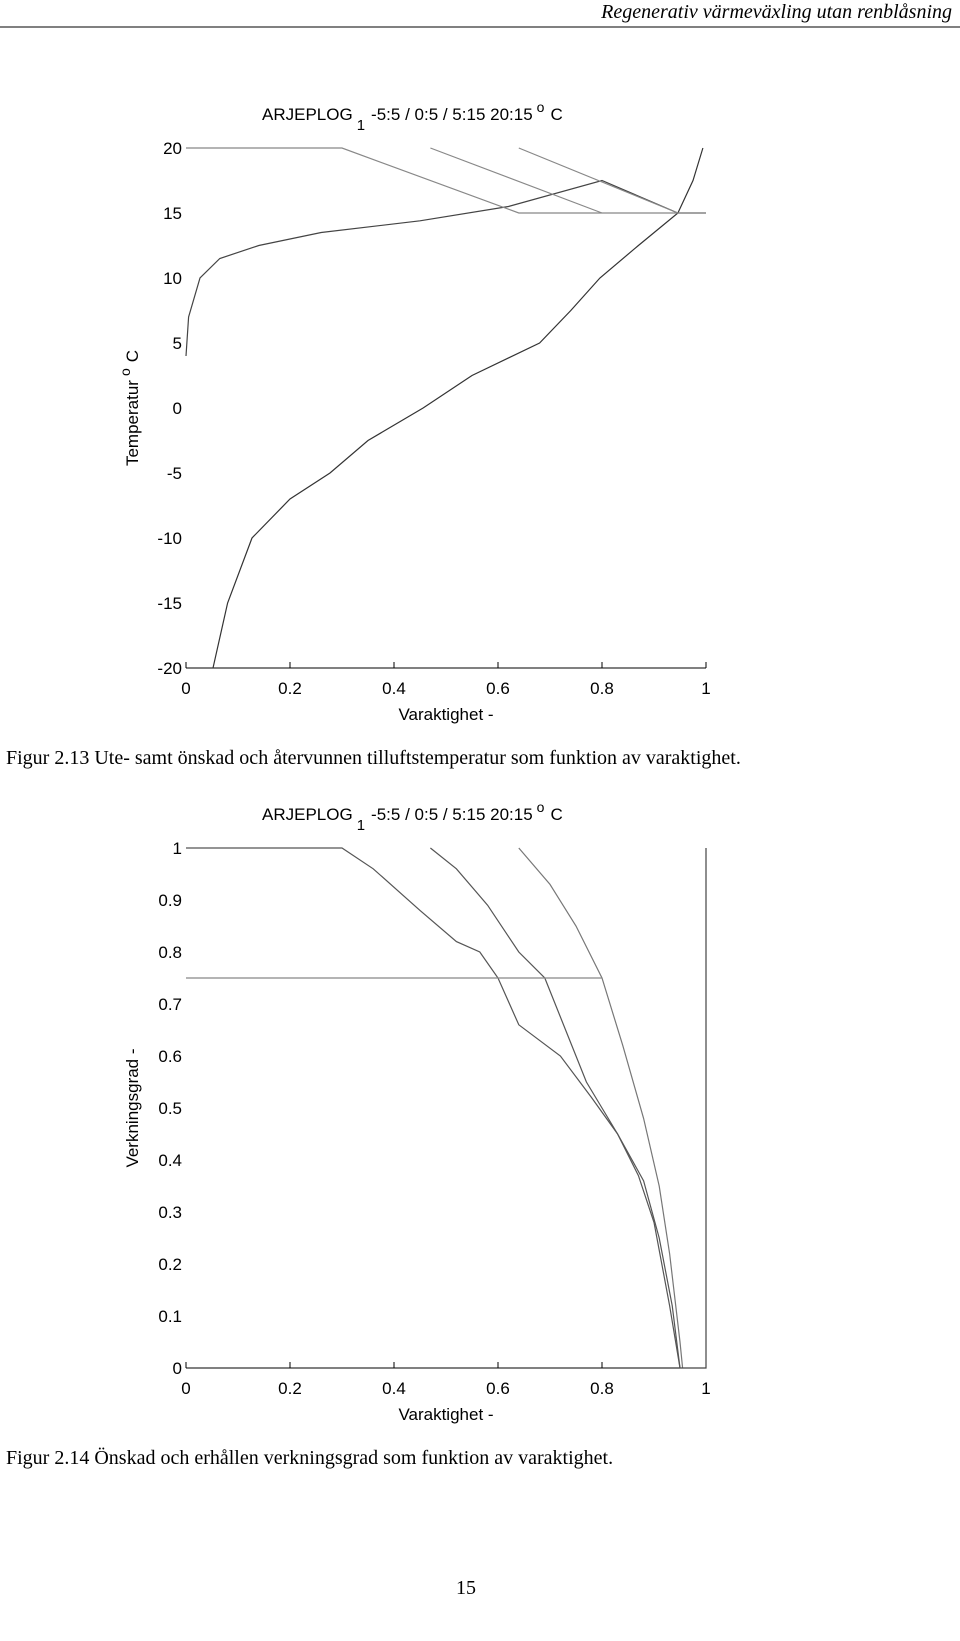  What do you see at coordinates (170, 1212) in the screenshot?
I see `y-tick-label: 0.3` at bounding box center [170, 1212].